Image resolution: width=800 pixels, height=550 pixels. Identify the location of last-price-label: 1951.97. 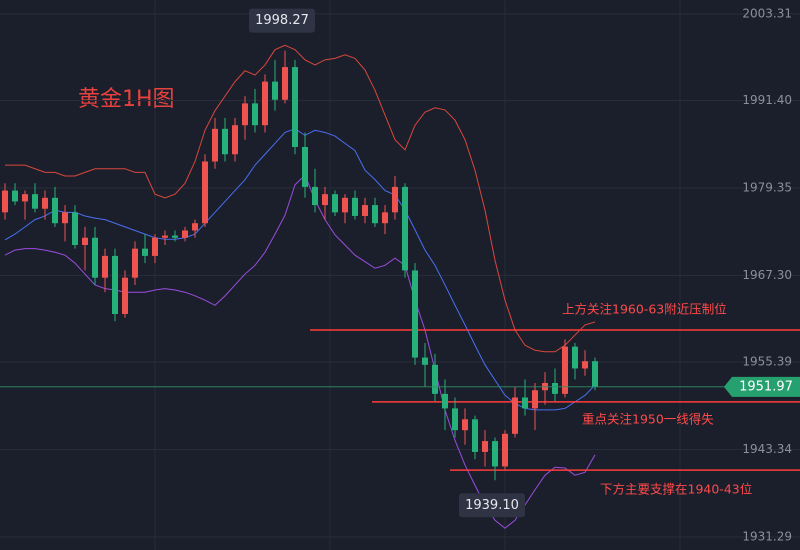
(766, 386).